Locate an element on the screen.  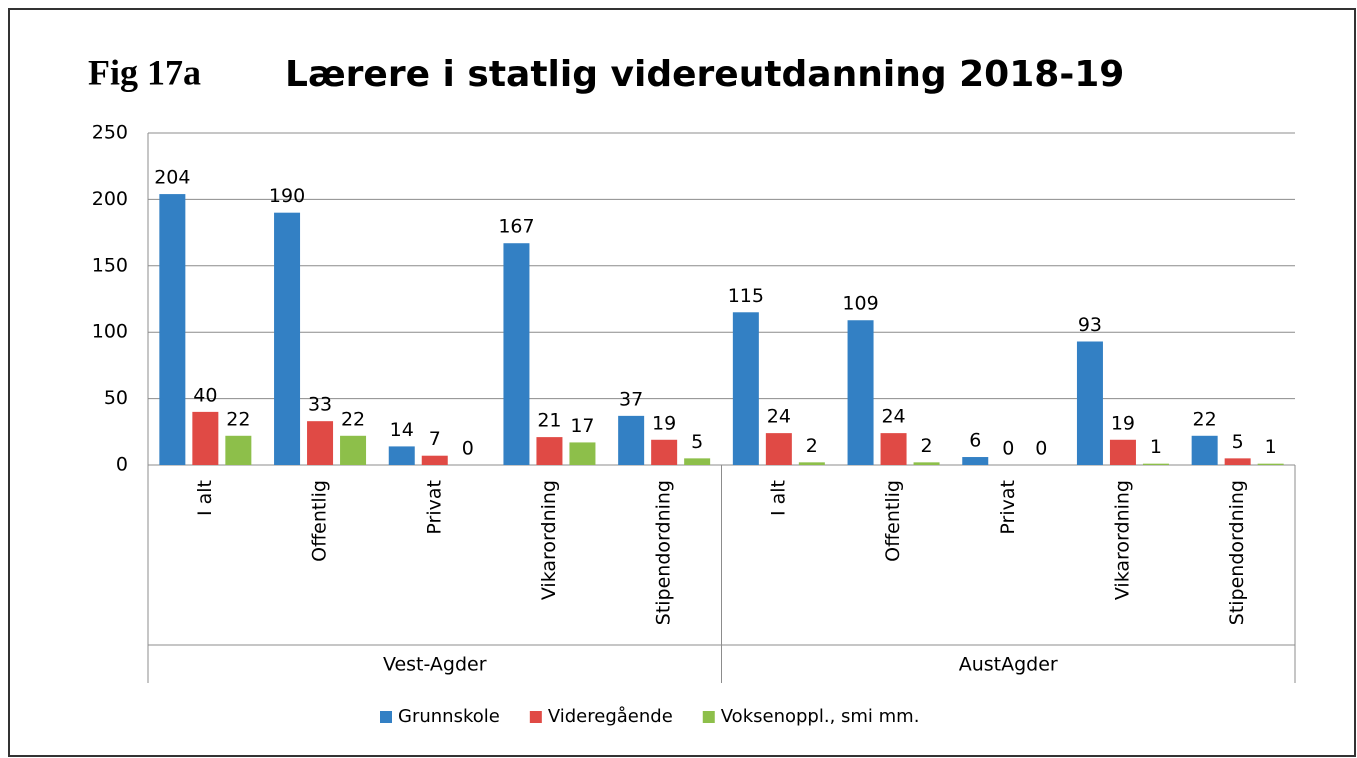
data-label: 21 is located at coordinates (549, 421).